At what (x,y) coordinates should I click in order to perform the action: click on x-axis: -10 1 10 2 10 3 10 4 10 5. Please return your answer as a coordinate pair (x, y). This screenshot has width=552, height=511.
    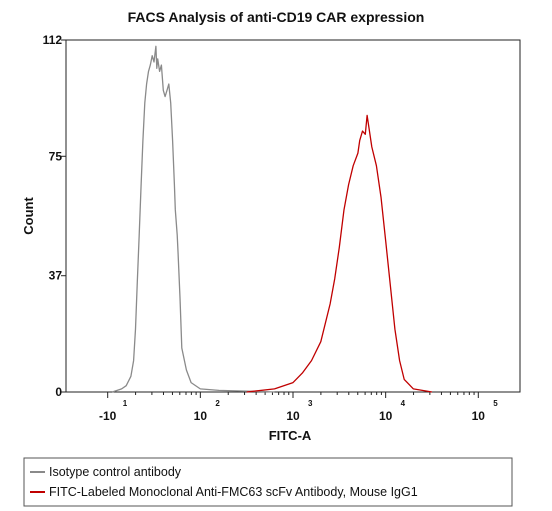
    Looking at the image, I should click on (298, 407).